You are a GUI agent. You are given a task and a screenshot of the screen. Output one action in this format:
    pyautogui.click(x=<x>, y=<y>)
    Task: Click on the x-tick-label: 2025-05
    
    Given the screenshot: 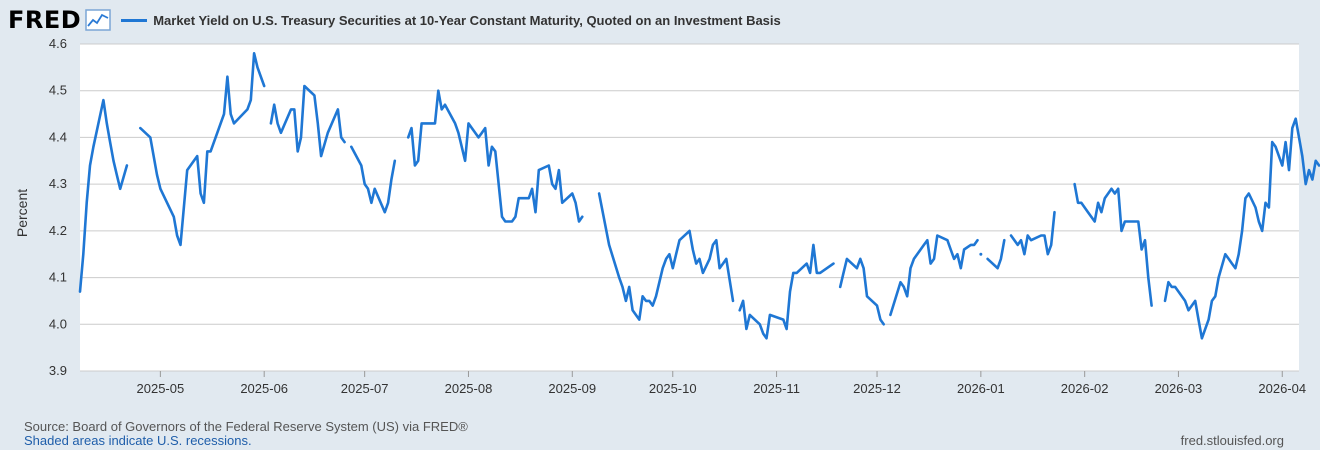 What is the action you would take?
    pyautogui.click(x=161, y=388)
    